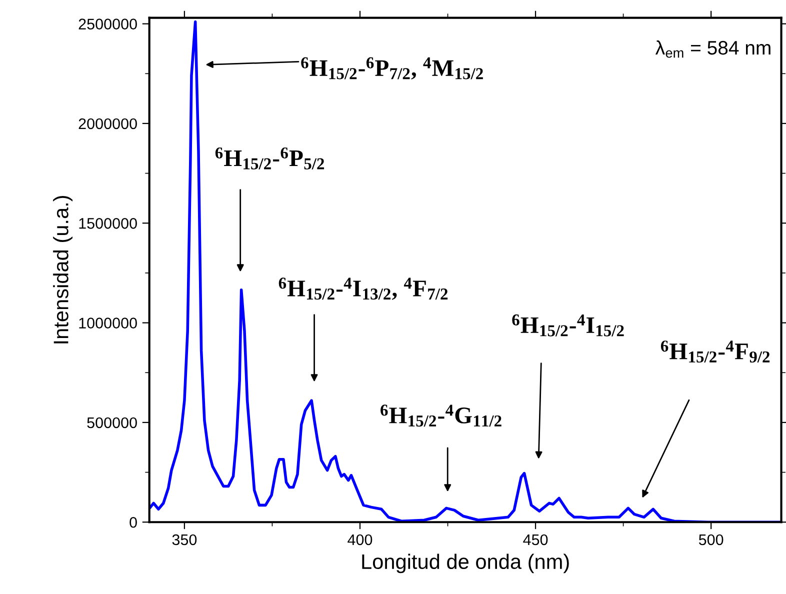  What do you see at coordinates (568, 325) in the screenshot?
I see `annotation: $^{6}$H$_{15/2}$-$^{4}$I$_{15/2}$` at bounding box center [568, 325].